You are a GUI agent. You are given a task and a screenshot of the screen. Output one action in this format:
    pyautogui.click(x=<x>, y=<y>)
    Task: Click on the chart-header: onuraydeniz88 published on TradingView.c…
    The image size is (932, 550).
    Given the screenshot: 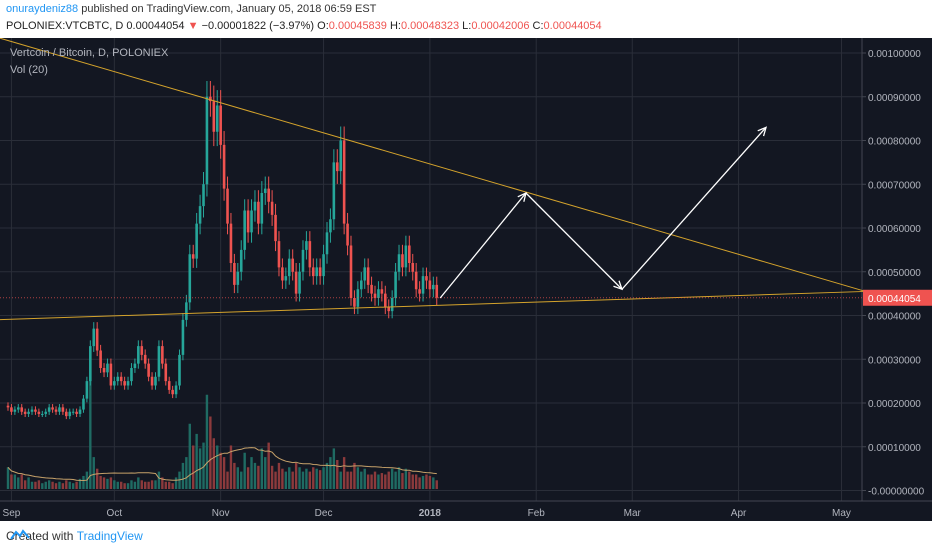 What is the action you would take?
    pyautogui.click(x=466, y=19)
    